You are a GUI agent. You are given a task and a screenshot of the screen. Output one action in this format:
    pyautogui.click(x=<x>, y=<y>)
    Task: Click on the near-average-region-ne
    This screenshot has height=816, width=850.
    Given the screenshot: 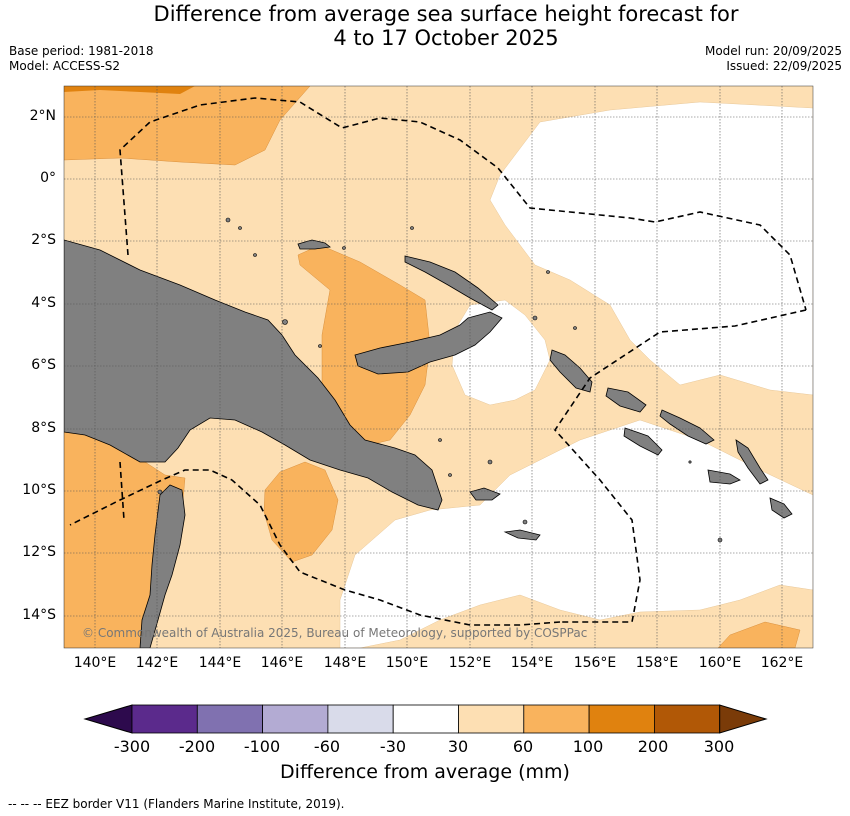 What is the action you would take?
    pyautogui.click(x=651, y=248)
    